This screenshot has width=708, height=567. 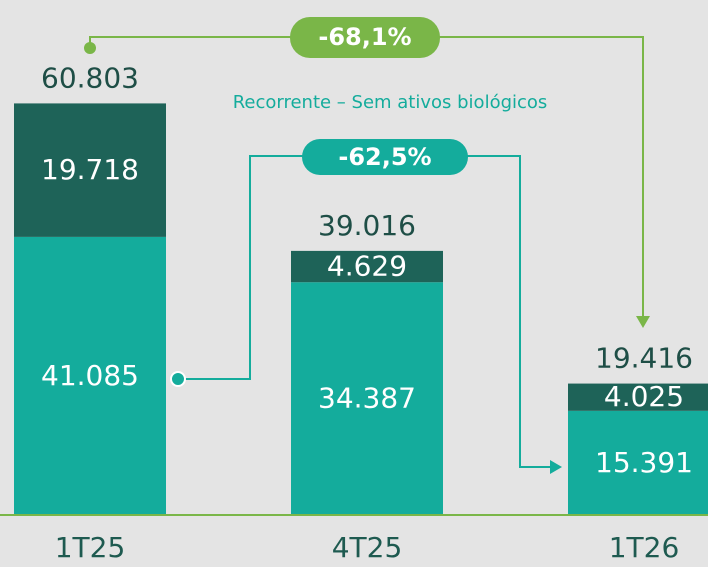 What do you see at coordinates (90, 547) in the screenshot?
I see `x-tick-label: 1T25` at bounding box center [90, 547].